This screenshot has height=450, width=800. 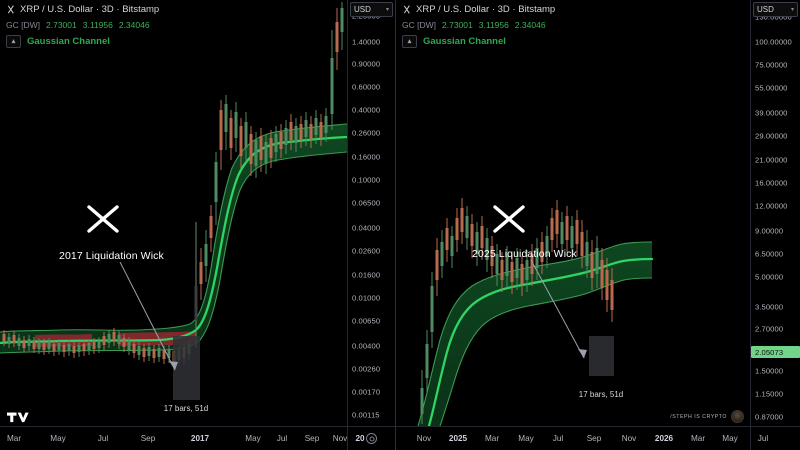 I want to click on price-tick: 29.00000, so click(x=771, y=136).